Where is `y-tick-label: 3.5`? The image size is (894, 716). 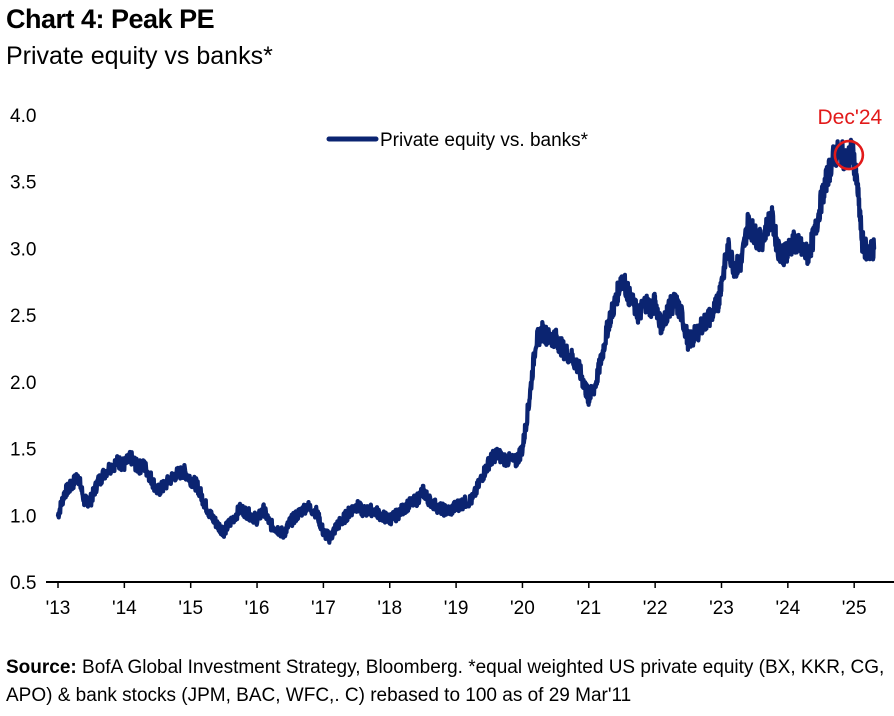 y-tick-label: 3.5 is located at coordinates (23, 183).